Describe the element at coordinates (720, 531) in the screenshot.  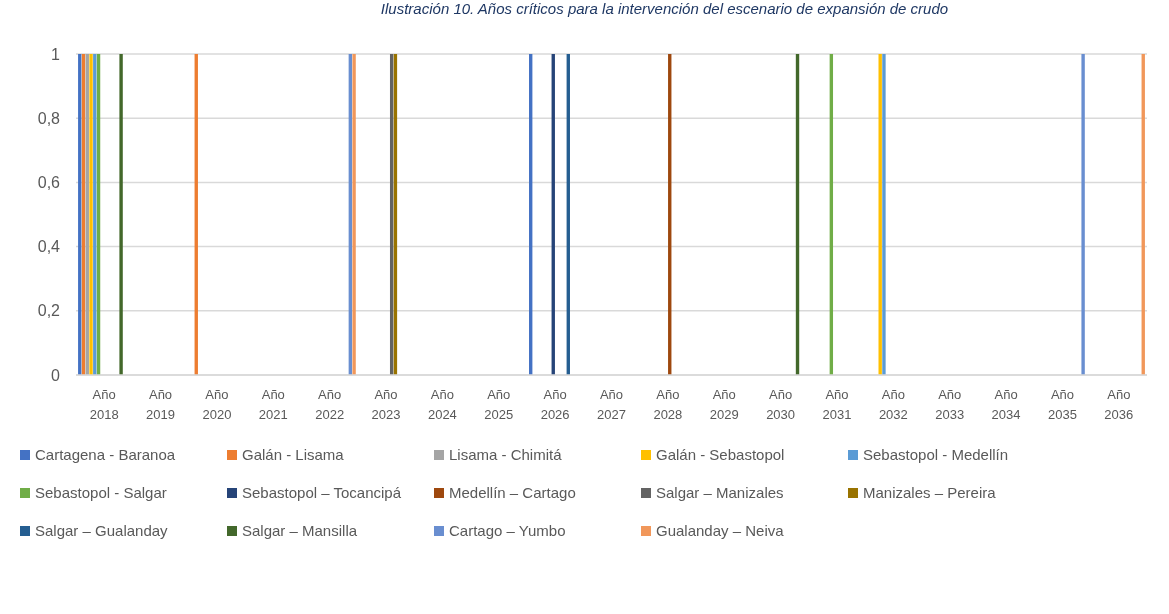
I see `legend-label: Gualanday – Neiva` at that location.